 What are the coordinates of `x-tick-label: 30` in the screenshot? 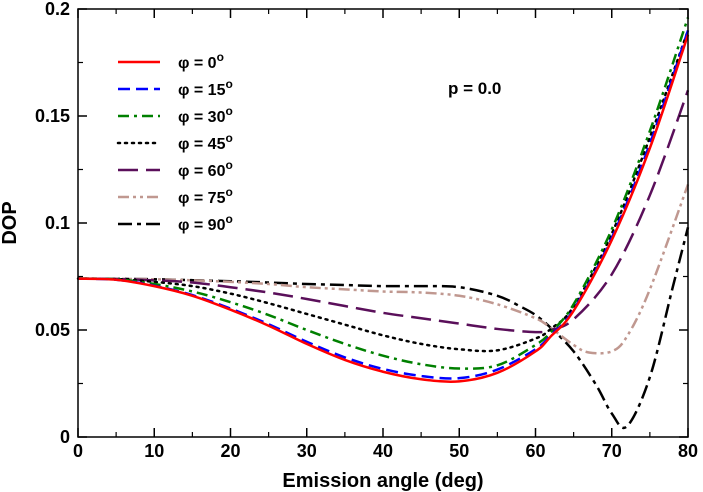 It's located at (307, 451).